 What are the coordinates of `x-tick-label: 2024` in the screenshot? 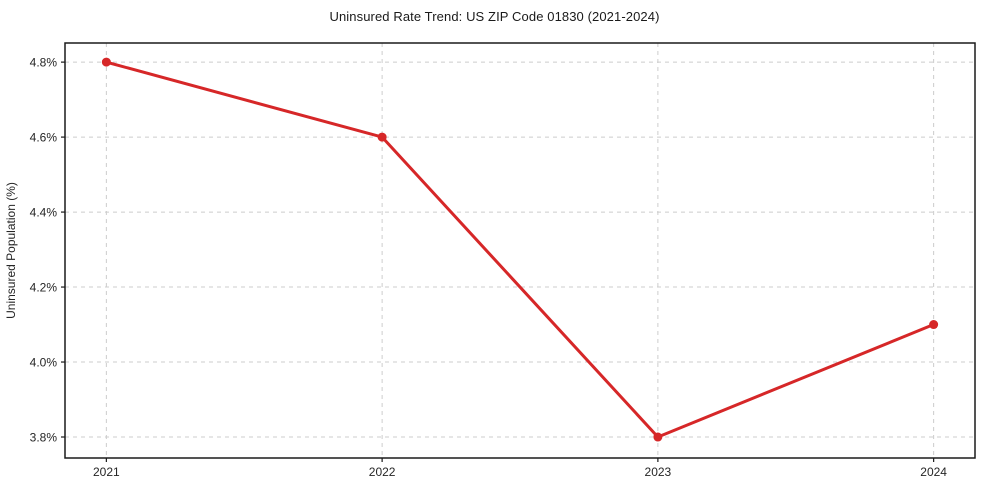 It's located at (933, 472).